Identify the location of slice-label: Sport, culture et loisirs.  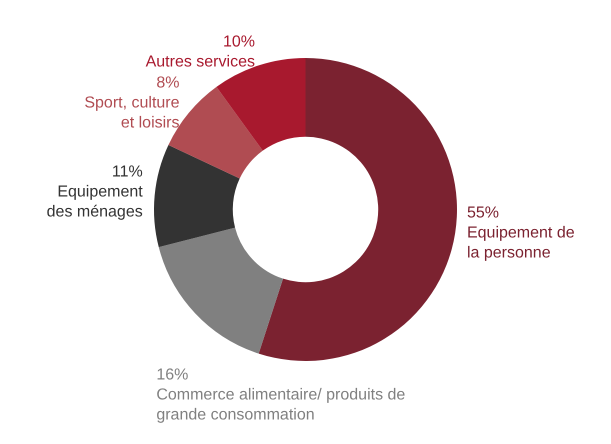
(132, 113).